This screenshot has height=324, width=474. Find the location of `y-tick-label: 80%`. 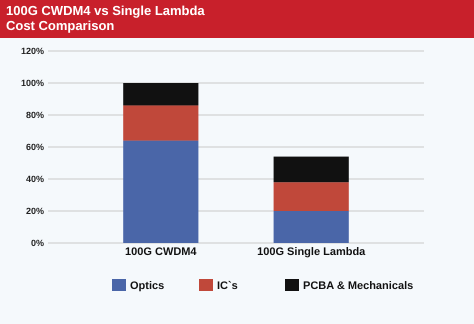

y-tick-label: 80% is located at coordinates (35, 115).